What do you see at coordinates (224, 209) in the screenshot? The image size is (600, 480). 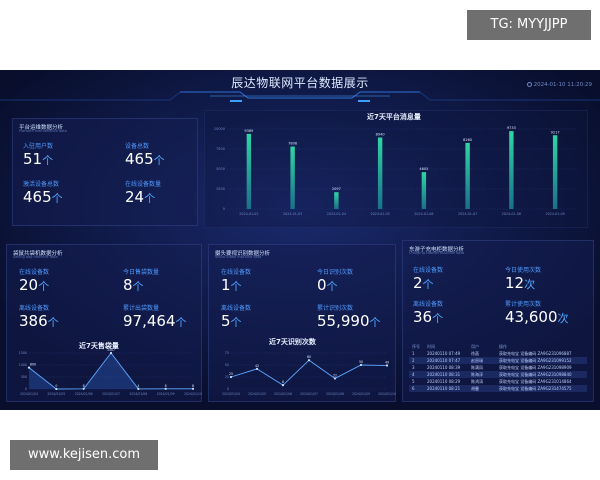 I see `y-tick-label: 0` at bounding box center [224, 209].